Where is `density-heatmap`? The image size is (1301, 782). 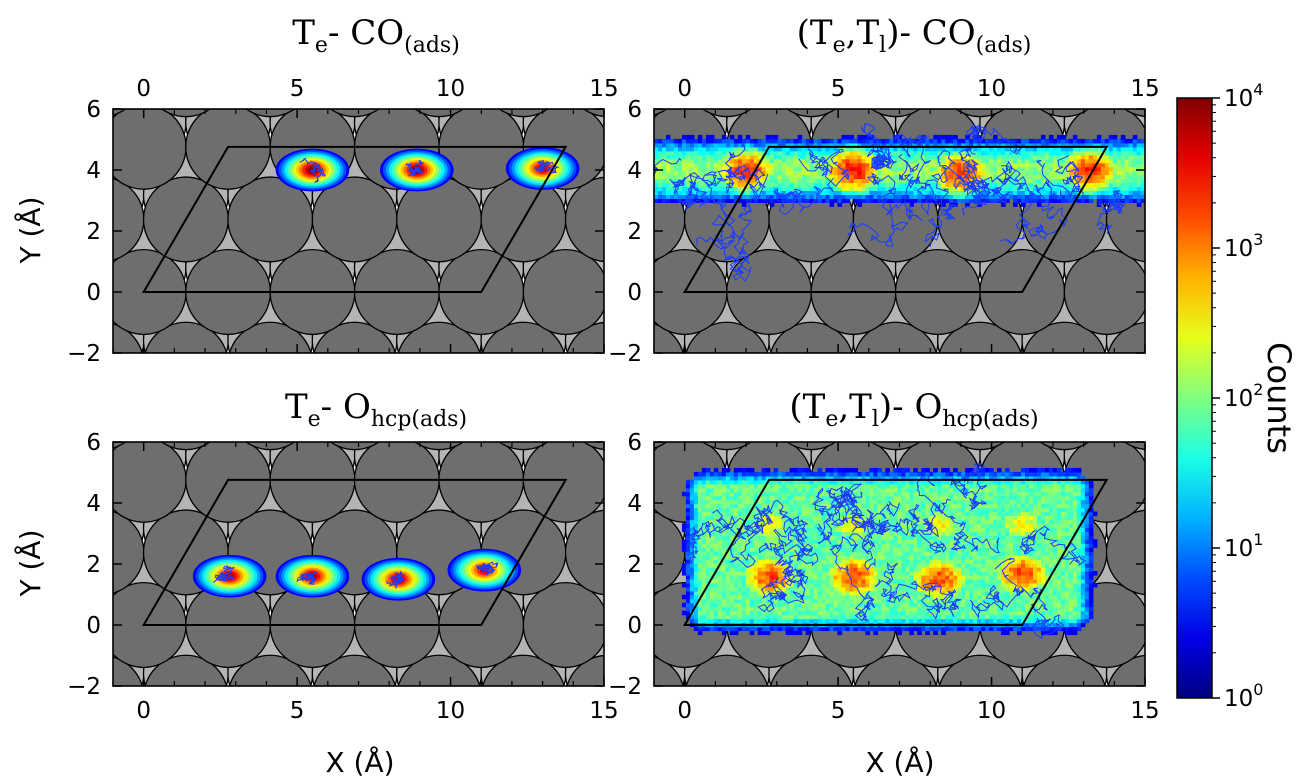 density-heatmap is located at coordinates (899, 202).